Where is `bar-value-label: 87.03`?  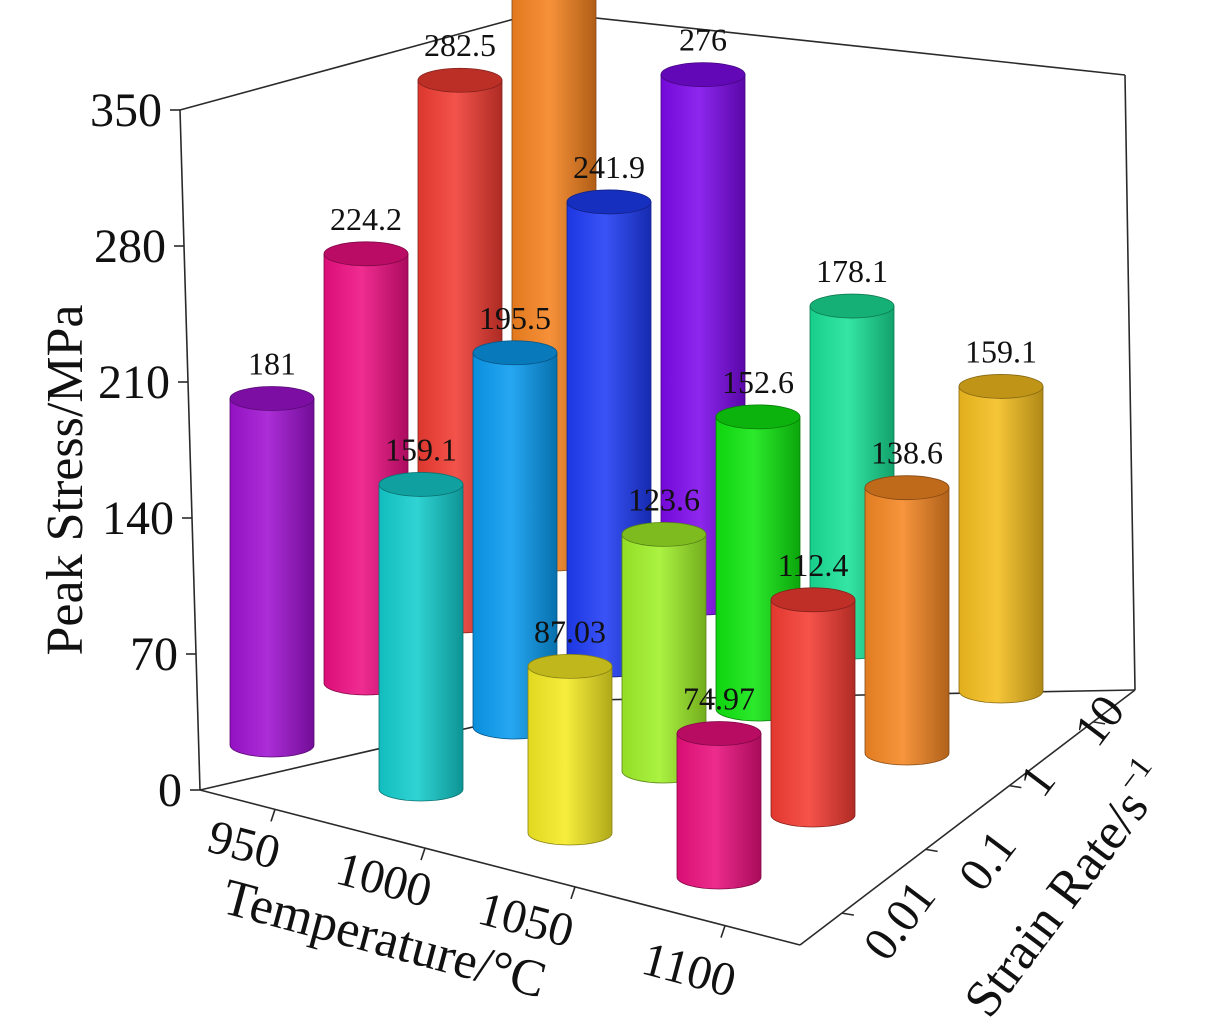
bar-value-label: 87.03 is located at coordinates (570, 631).